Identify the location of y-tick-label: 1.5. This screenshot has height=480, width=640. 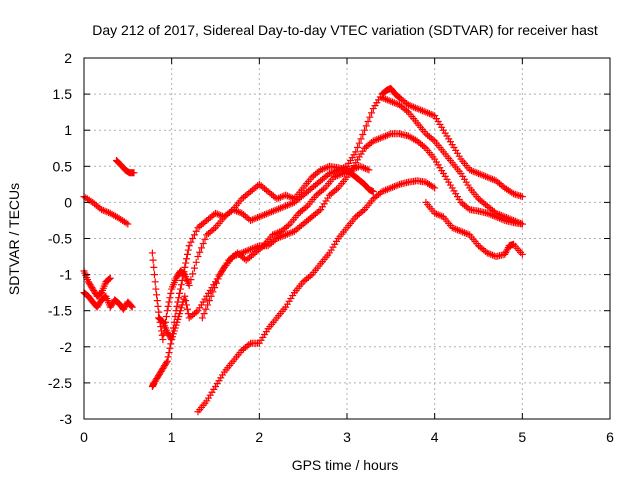
(63, 94).